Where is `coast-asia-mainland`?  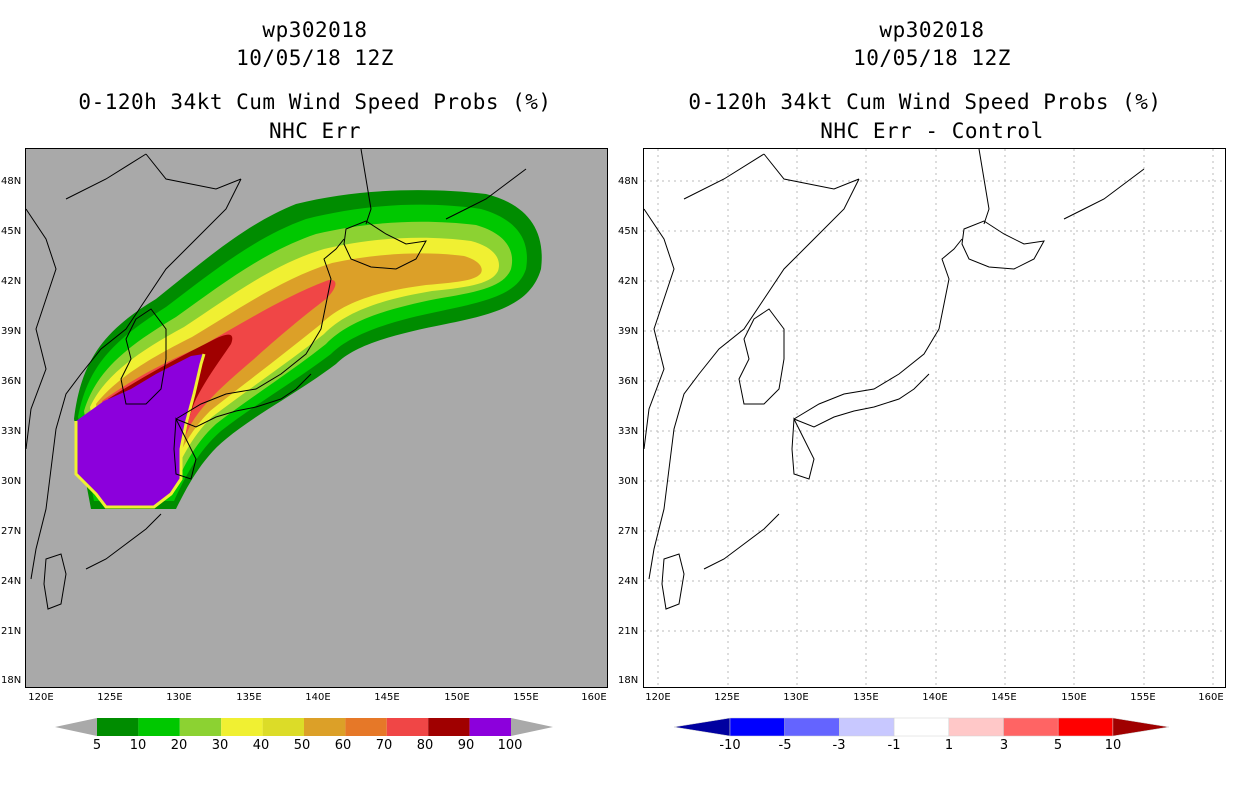 coast-asia-mainland is located at coordinates (751, 366).